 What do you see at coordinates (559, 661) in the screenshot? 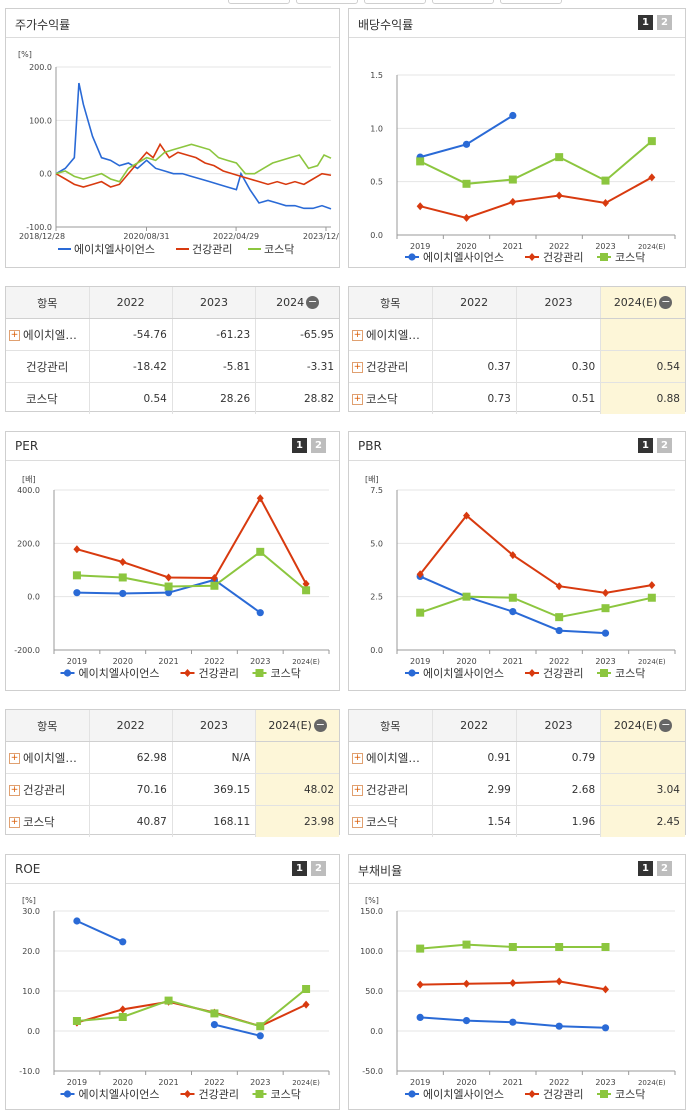
I see `x-tick-label: 2022` at bounding box center [559, 661].